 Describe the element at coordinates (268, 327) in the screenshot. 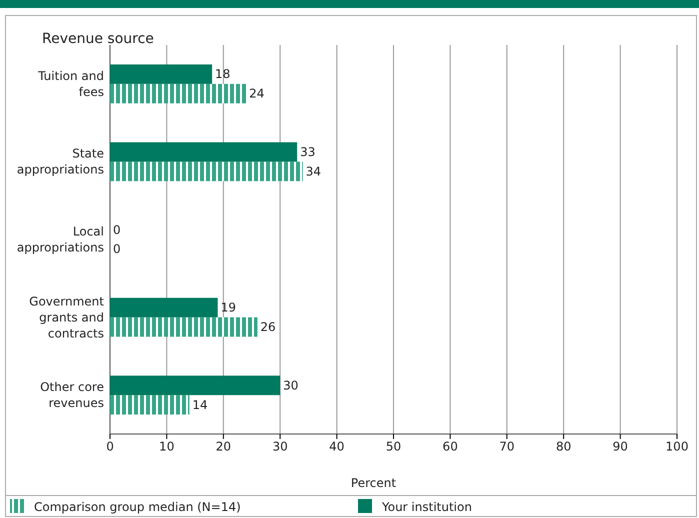

I see `data-label: 26` at that location.